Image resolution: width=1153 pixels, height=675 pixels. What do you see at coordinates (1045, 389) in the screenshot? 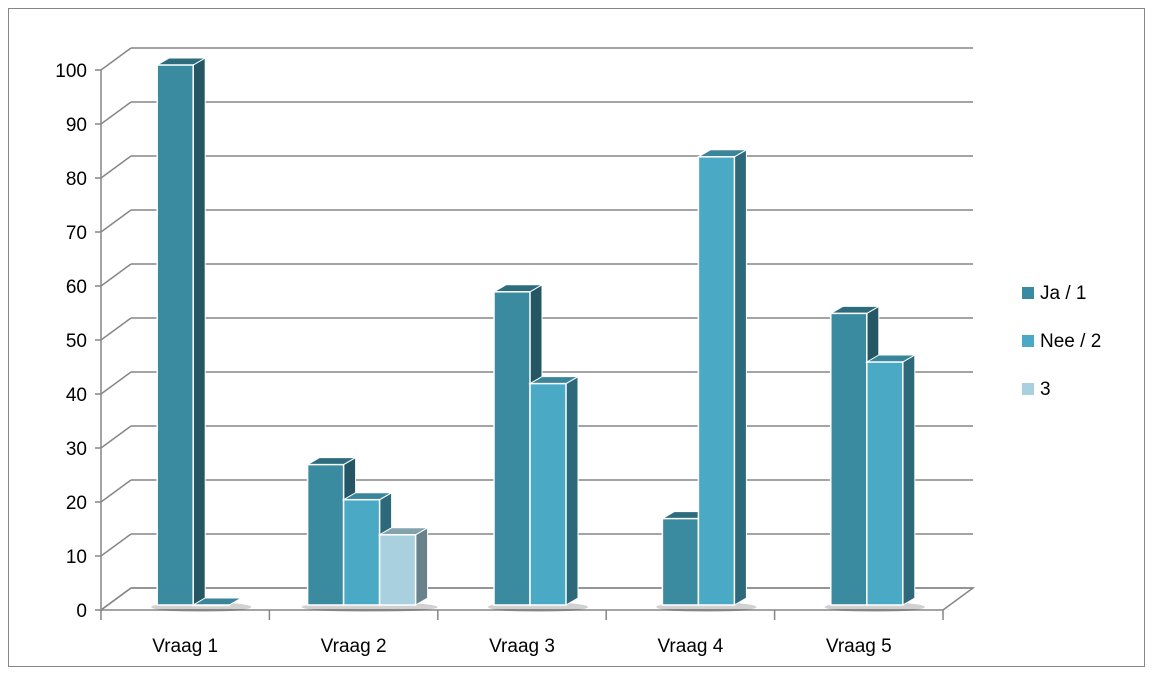
I see `legend-label: 3` at bounding box center [1045, 389].